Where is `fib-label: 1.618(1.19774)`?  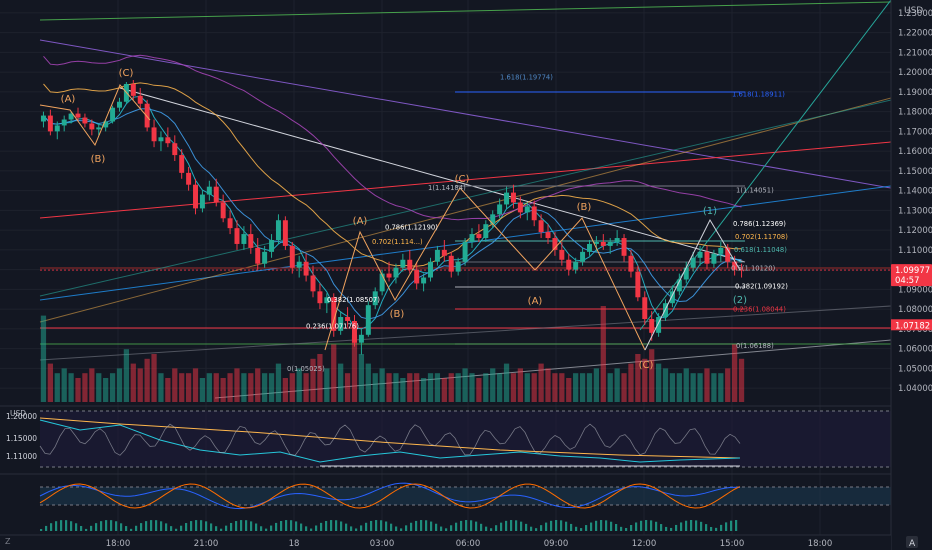 fib-label: 1.618(1.19774) is located at coordinates (526, 78).